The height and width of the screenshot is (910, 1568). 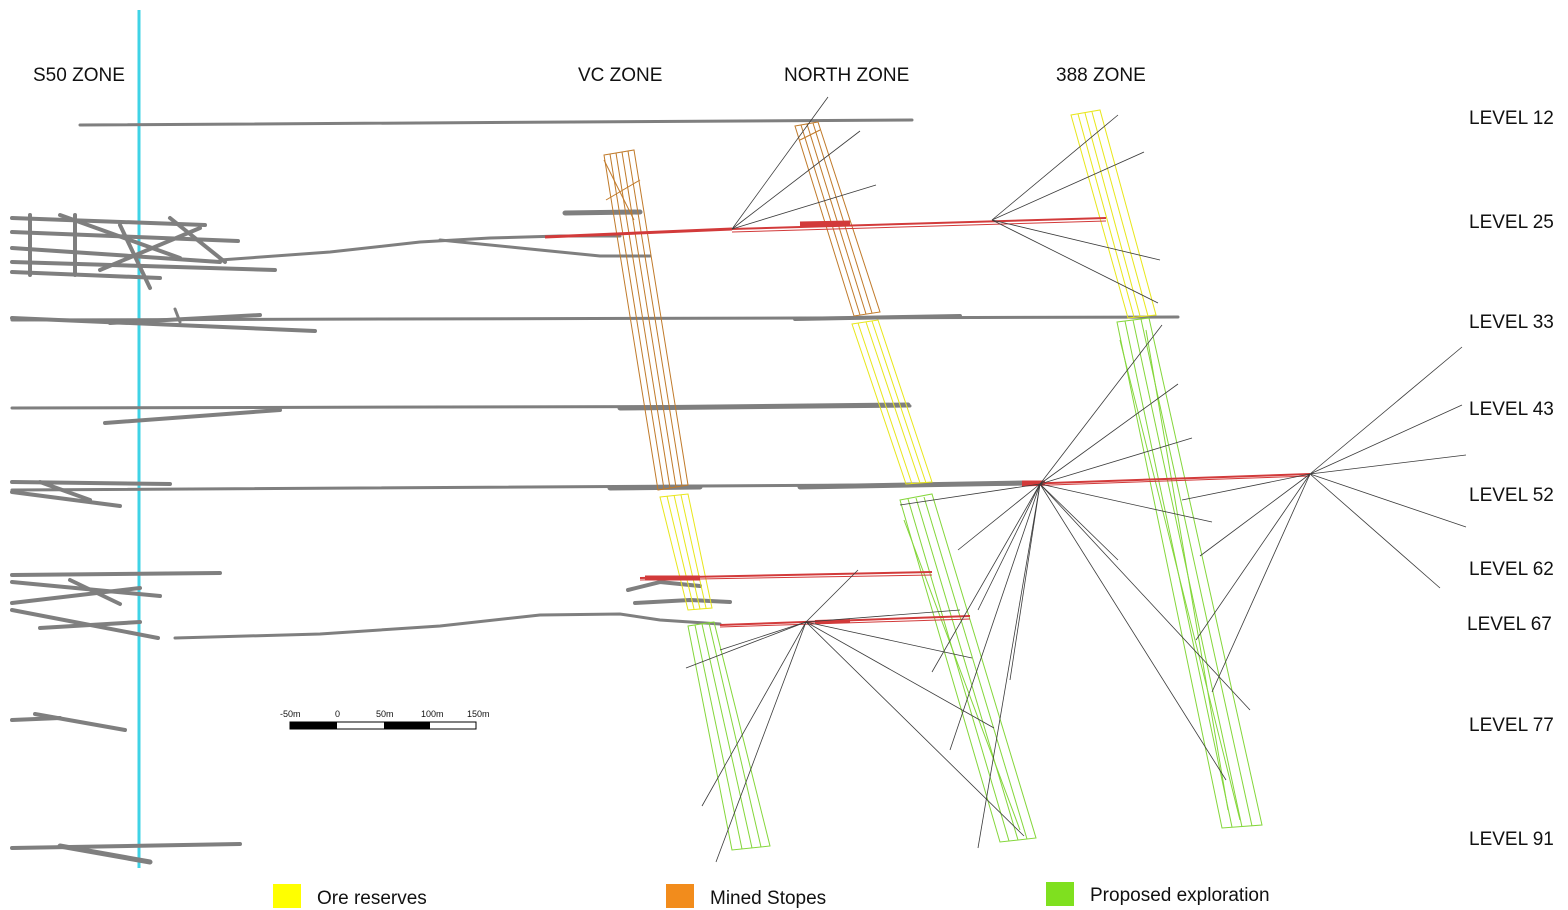 I want to click on legend-swatch-ore-reserves, so click(x=287, y=896).